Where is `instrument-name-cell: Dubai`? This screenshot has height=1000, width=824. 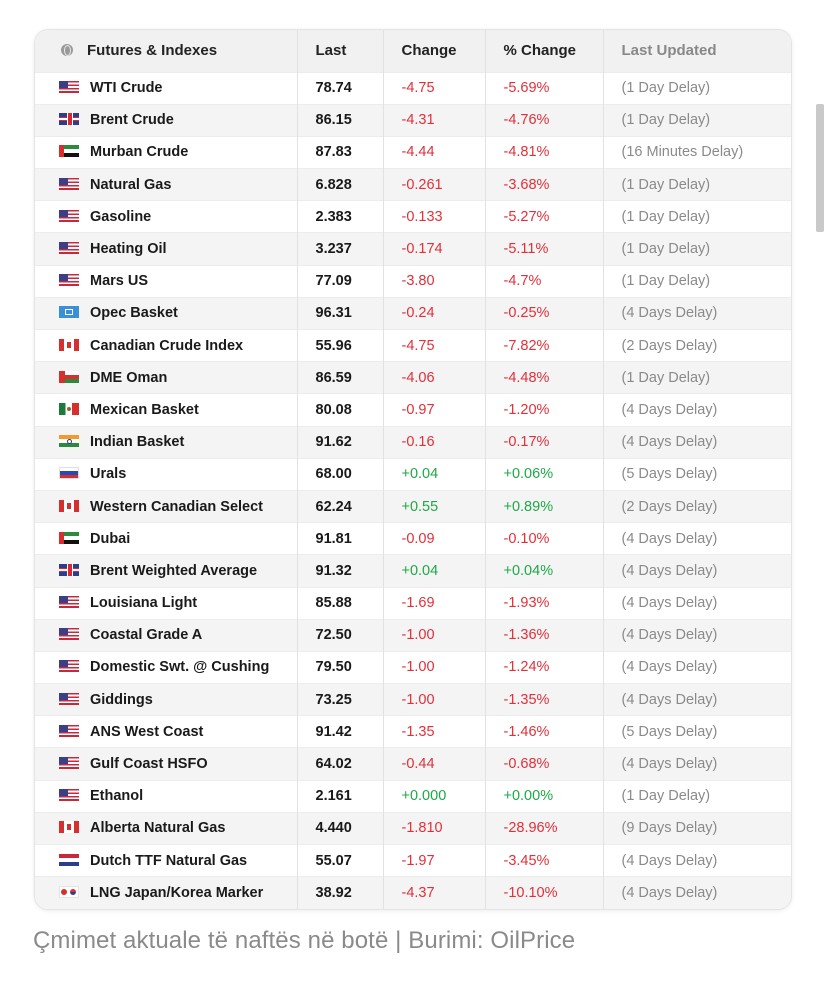 instrument-name-cell: Dubai is located at coordinates (166, 538).